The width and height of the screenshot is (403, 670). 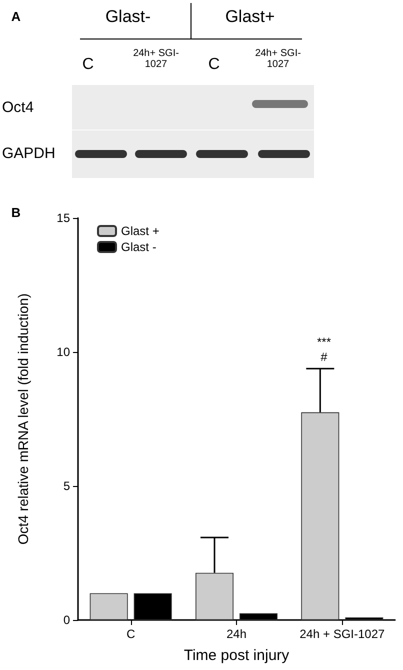 I want to click on legend-label: Glast +, so click(x=140, y=231).